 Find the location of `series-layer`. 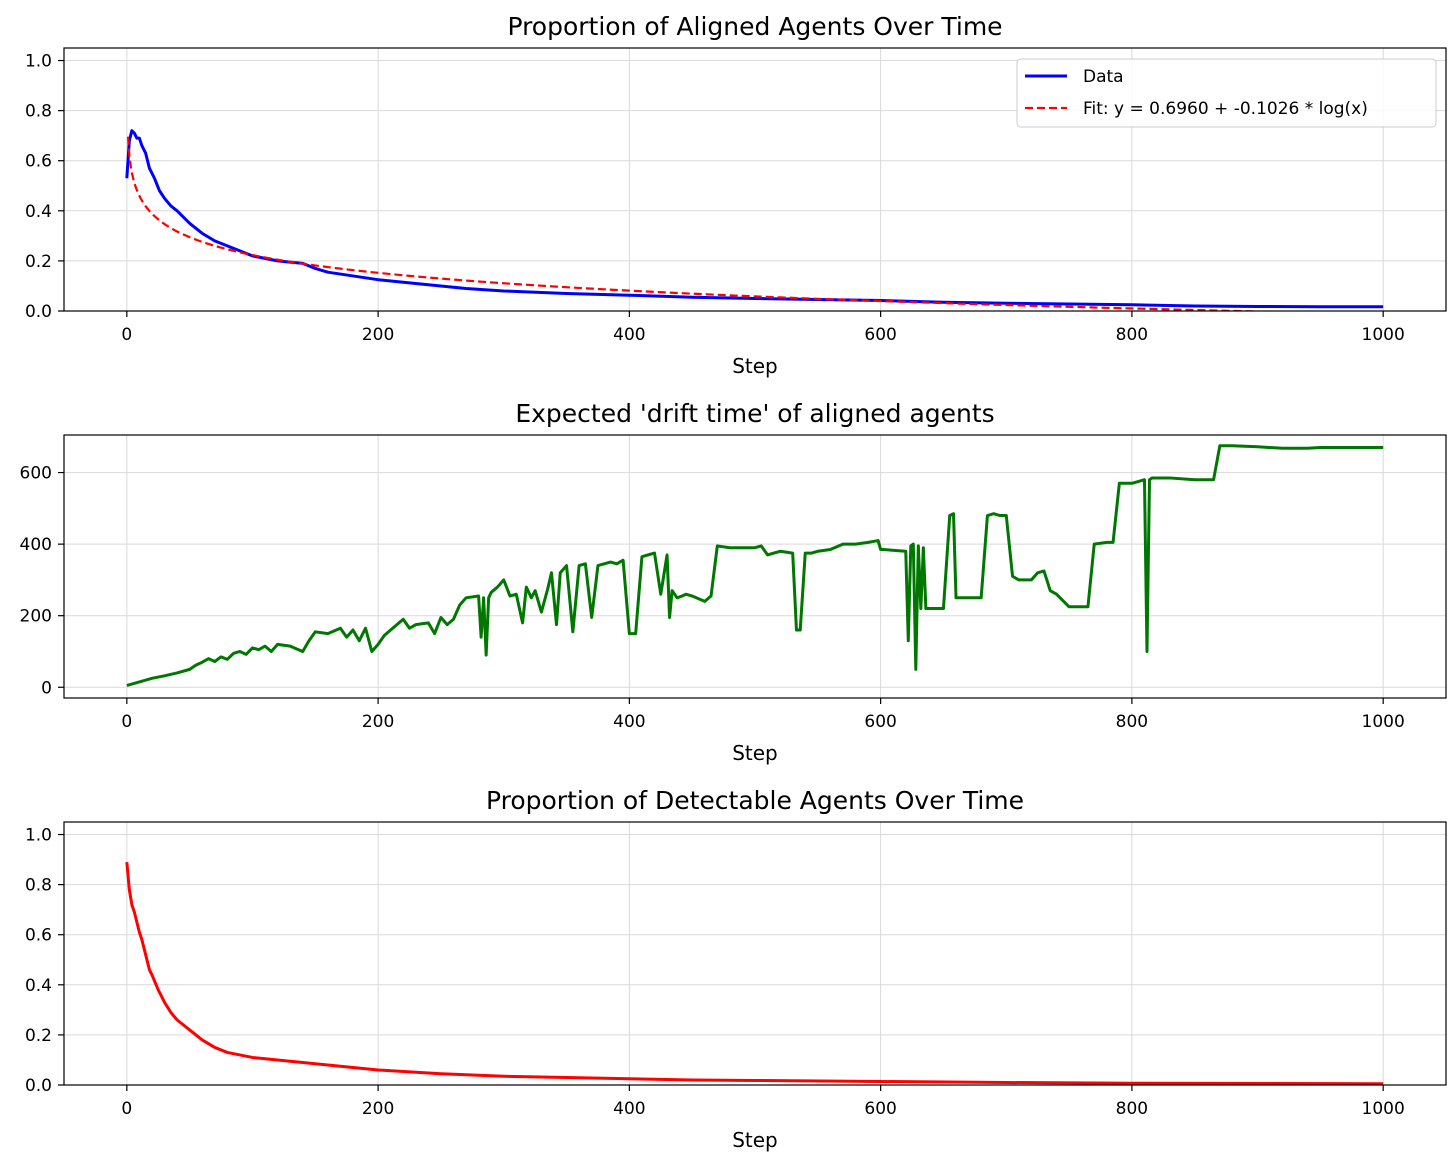

series-layer is located at coordinates (754, 220).